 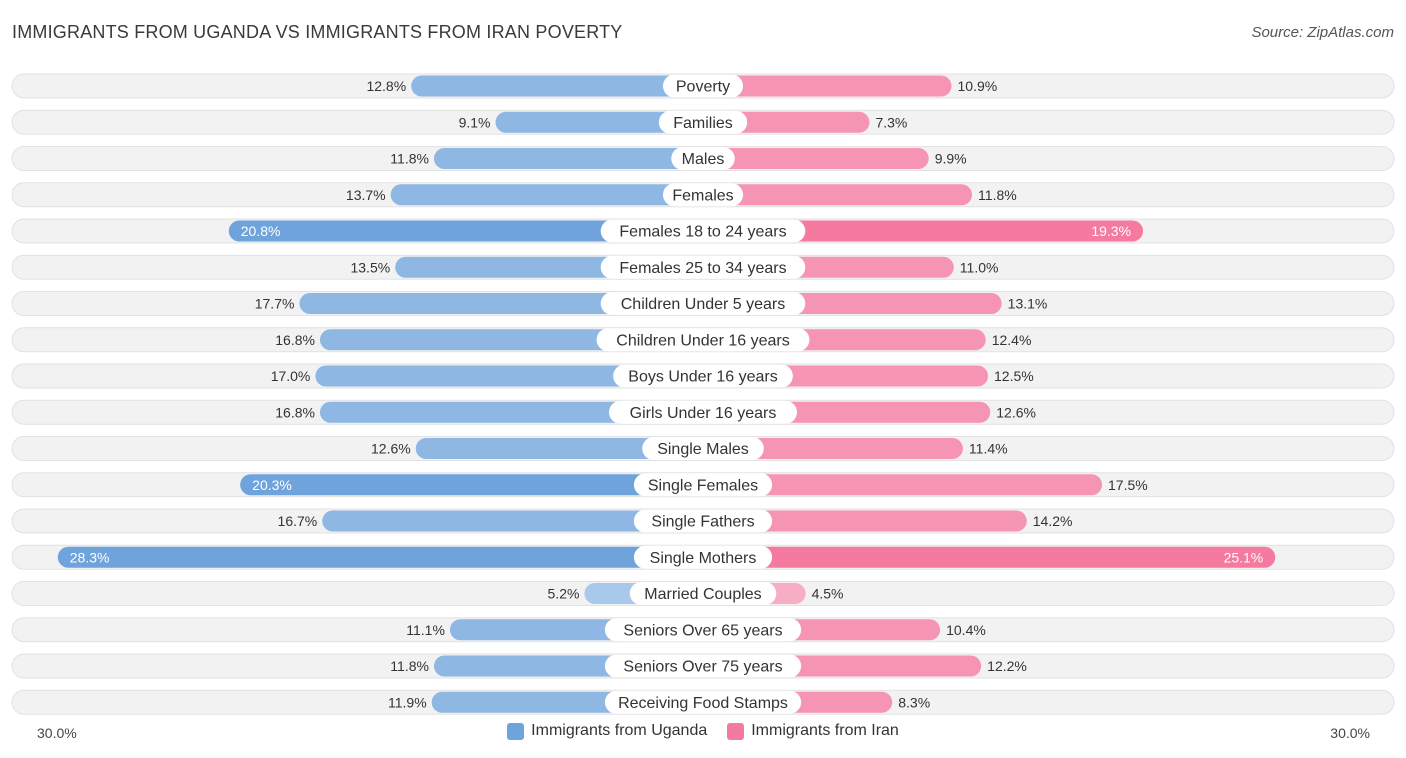 I want to click on category-label: Seniors Over 65 years, so click(x=702, y=630).